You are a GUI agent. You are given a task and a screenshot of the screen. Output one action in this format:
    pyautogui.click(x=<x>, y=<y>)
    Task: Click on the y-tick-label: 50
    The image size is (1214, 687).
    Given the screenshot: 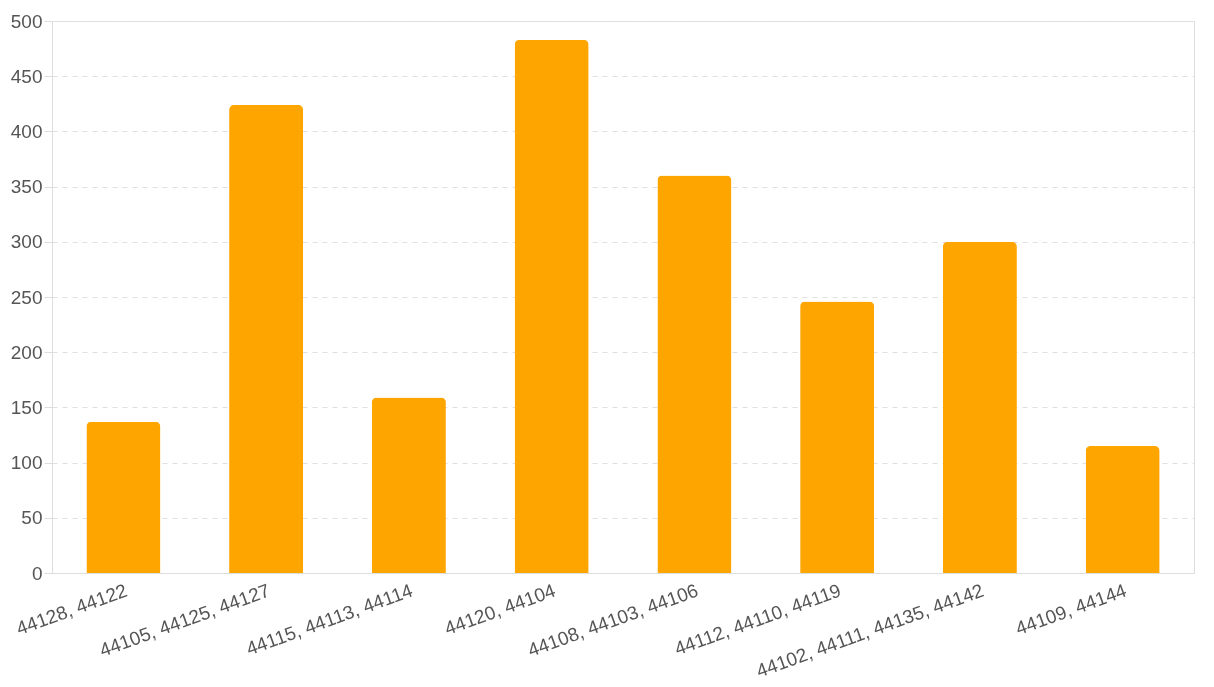 What is the action you would take?
    pyautogui.click(x=32, y=518)
    